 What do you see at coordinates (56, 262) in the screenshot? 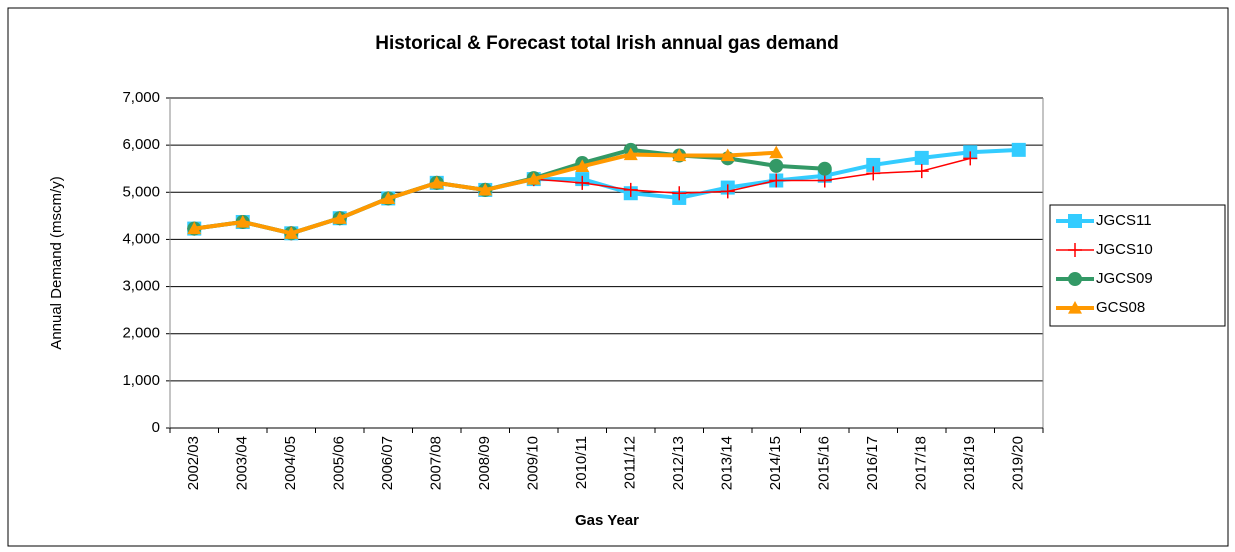
I see `y-axis-label: Annual Demand (mscm/y)` at bounding box center [56, 262].